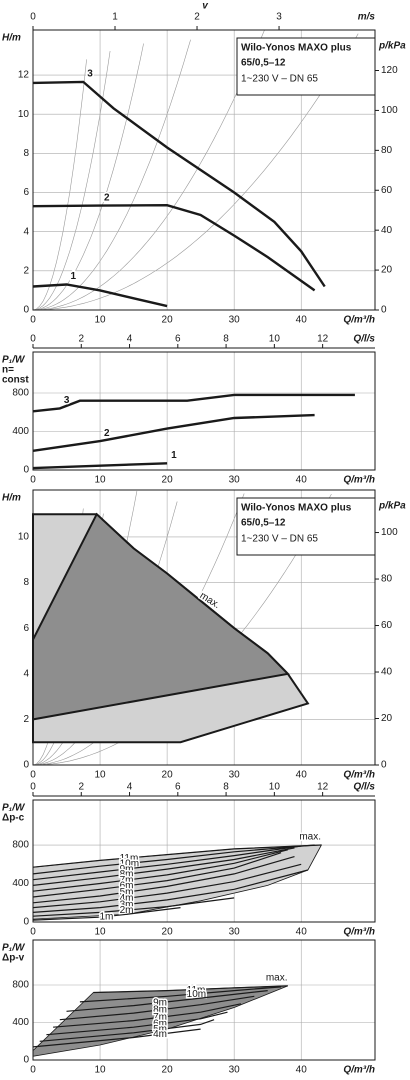  What do you see at coordinates (24, 114) in the screenshot?
I see `y-tick-label: 10` at bounding box center [24, 114].